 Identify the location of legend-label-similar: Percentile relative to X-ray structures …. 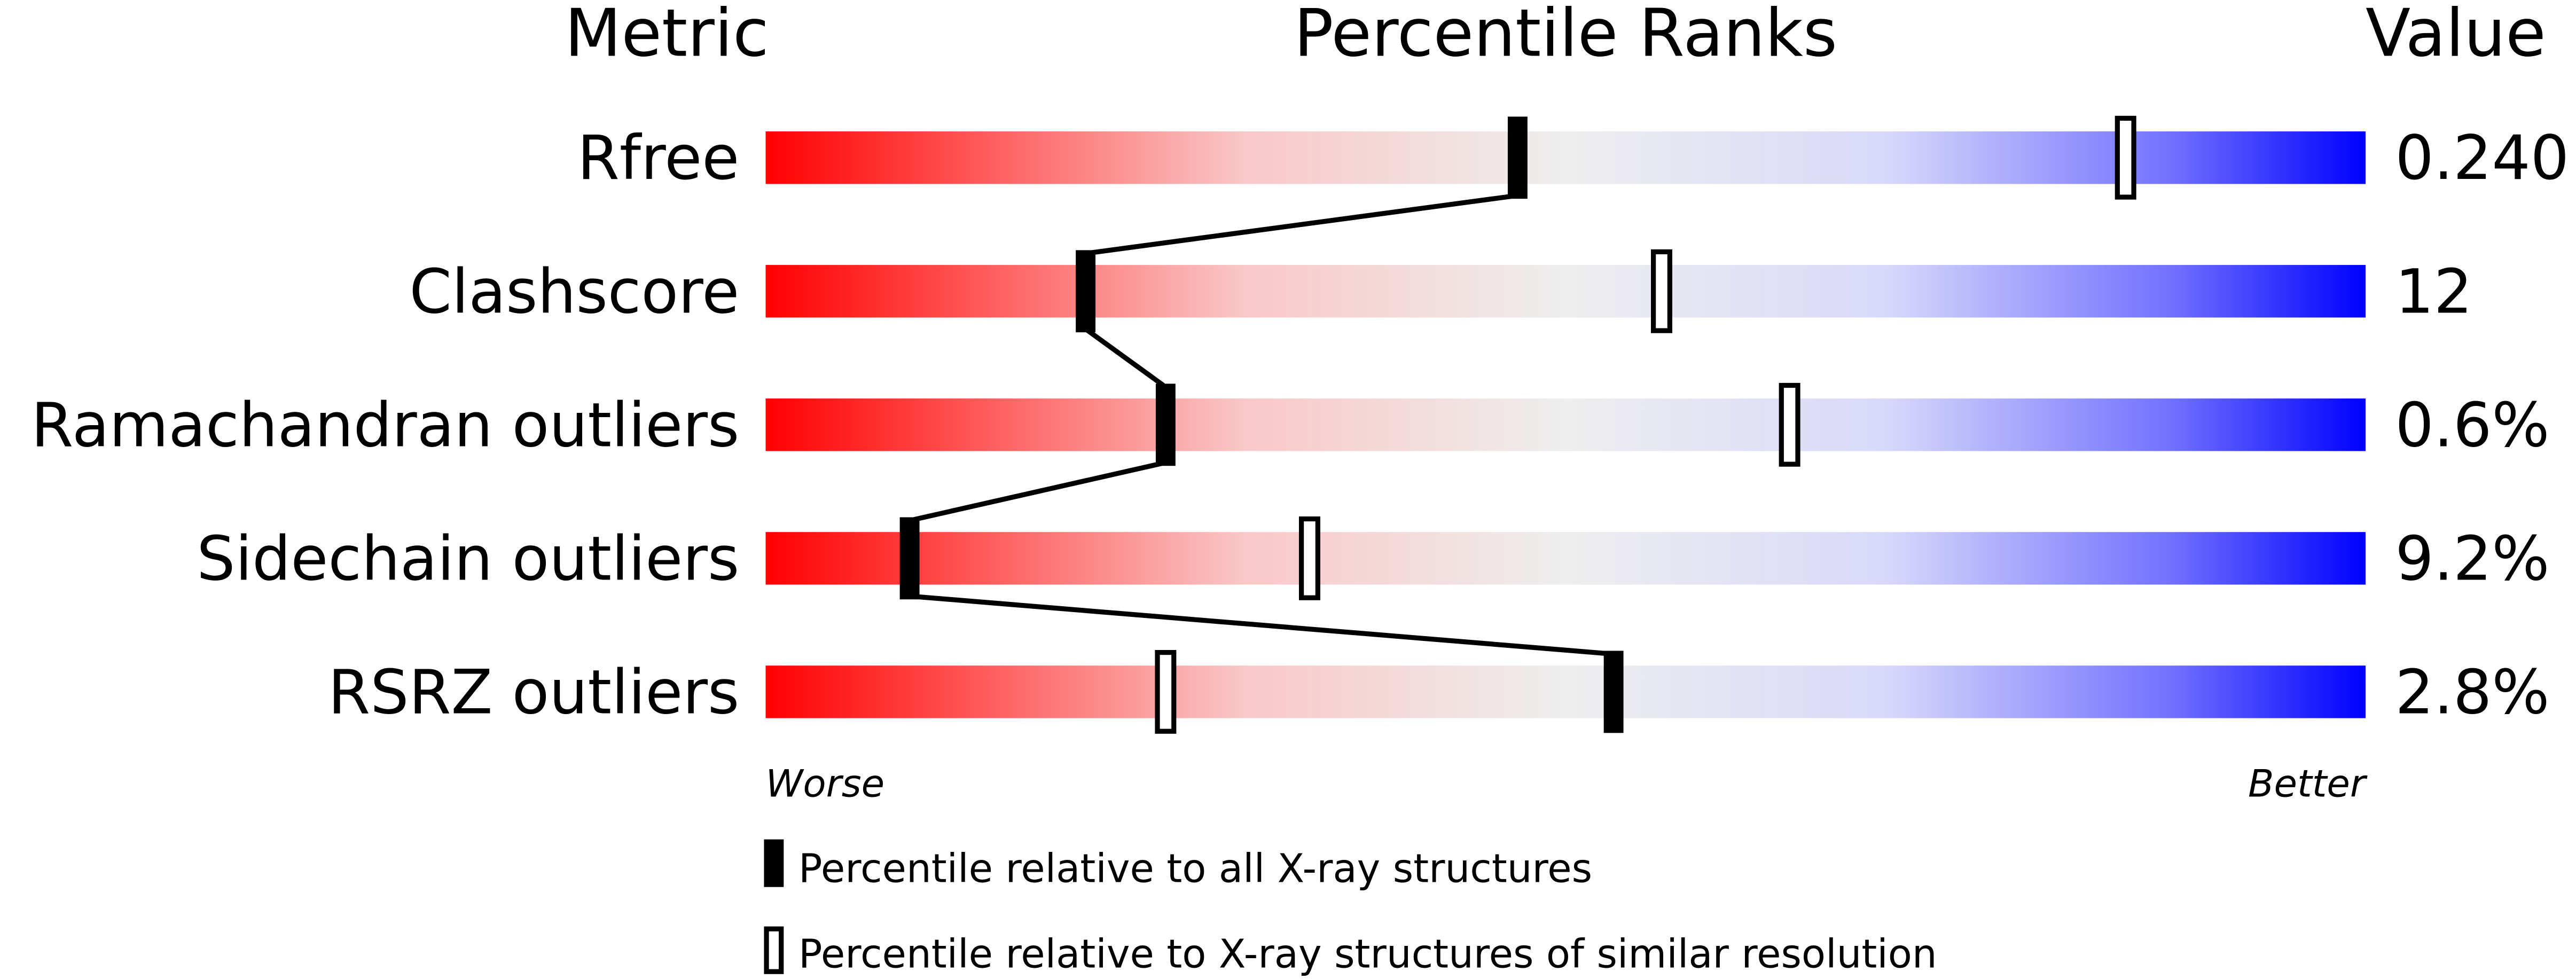
(1367, 954).